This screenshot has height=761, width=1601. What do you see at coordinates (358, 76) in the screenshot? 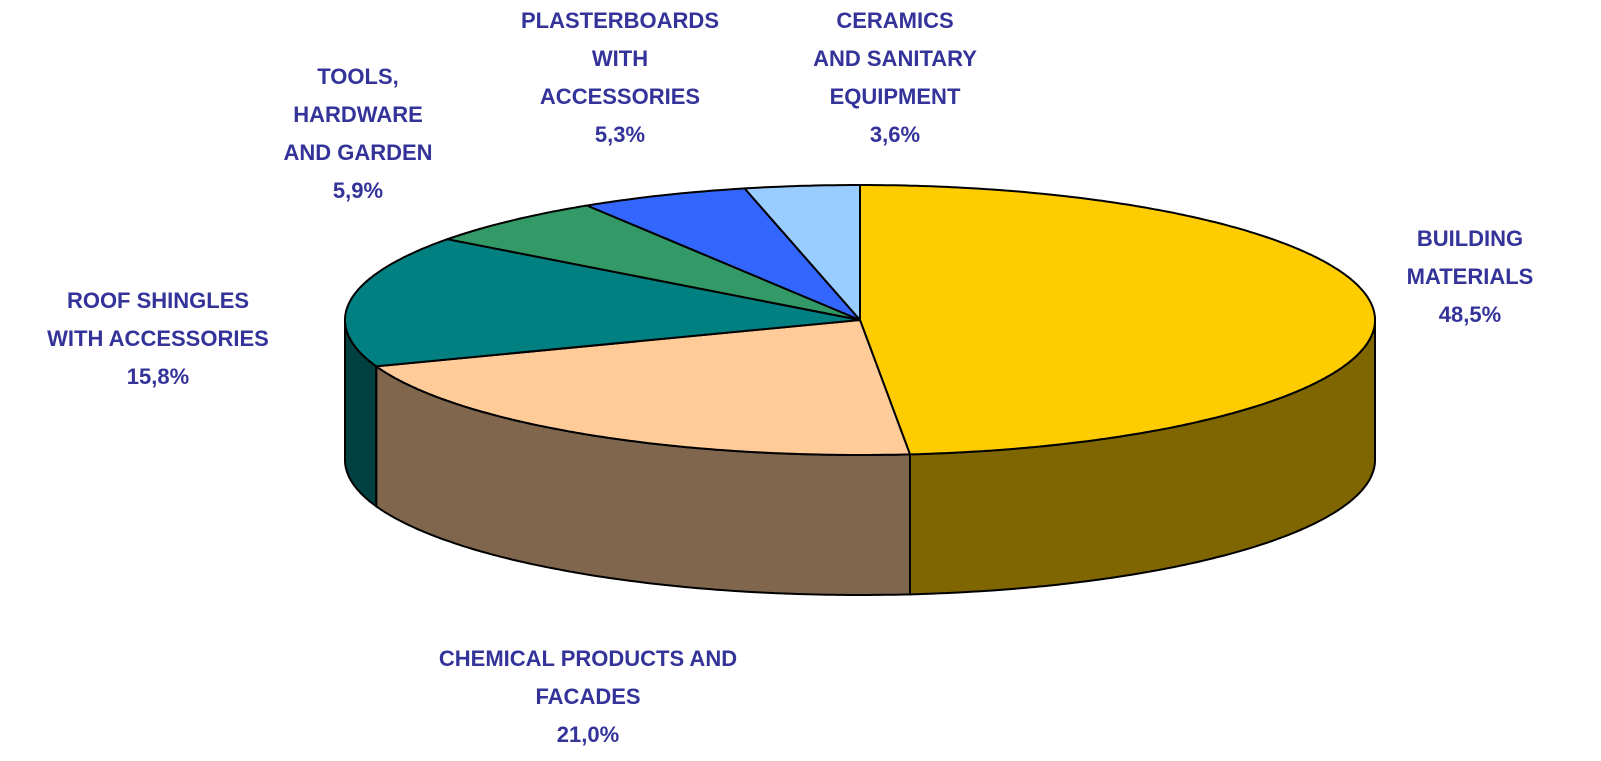
I see `label-line: TOOLS,` at bounding box center [358, 76].